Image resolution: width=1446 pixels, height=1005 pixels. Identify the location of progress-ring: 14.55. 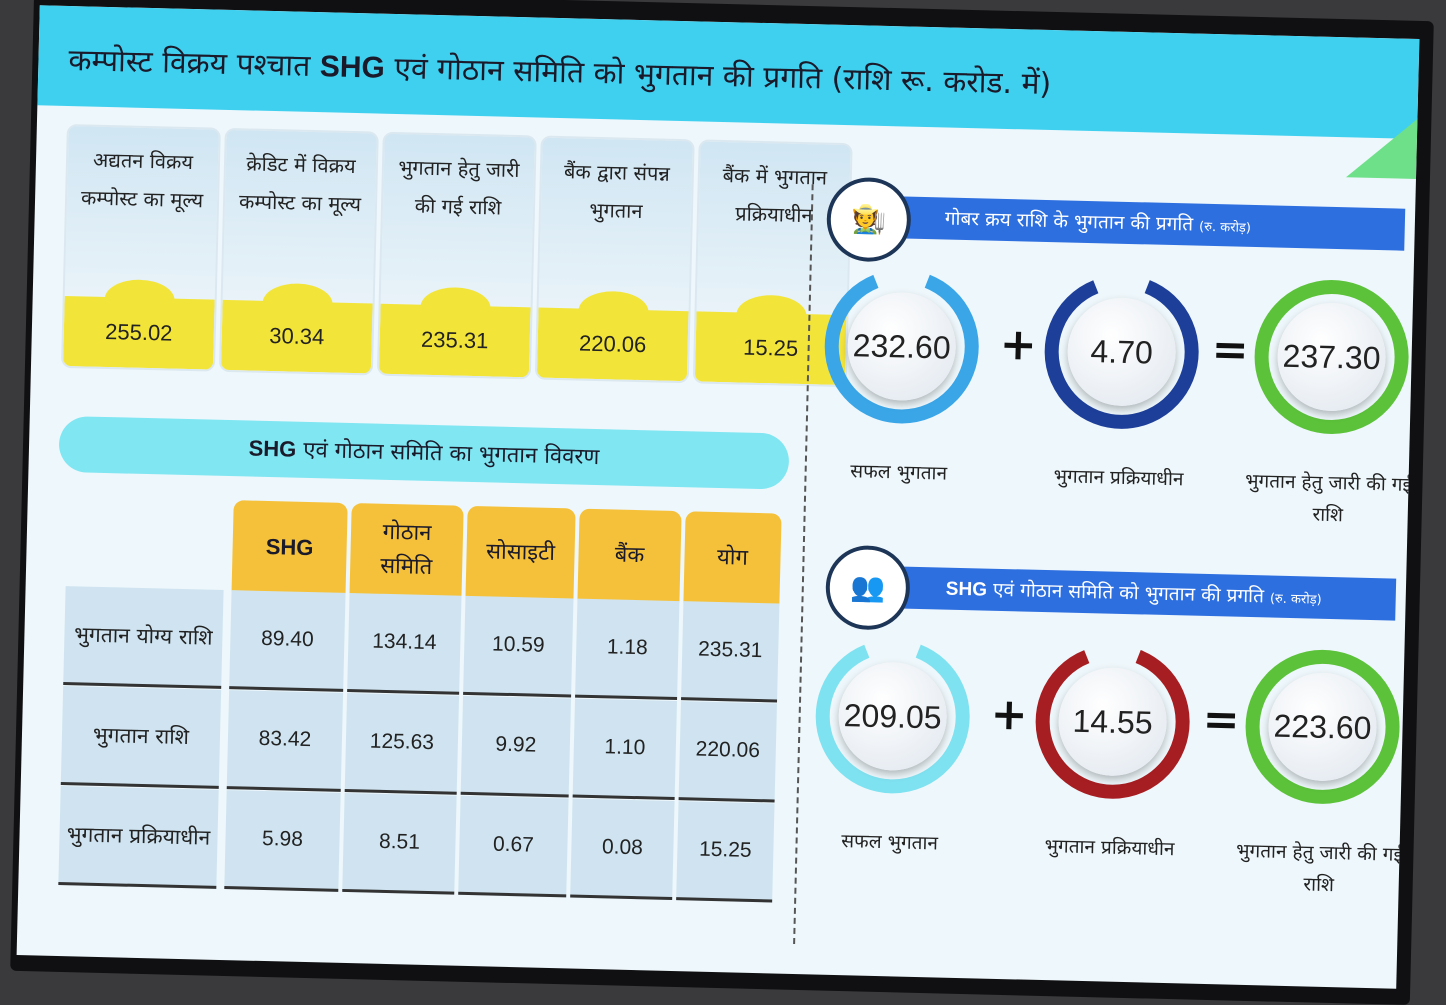
(1113, 722).